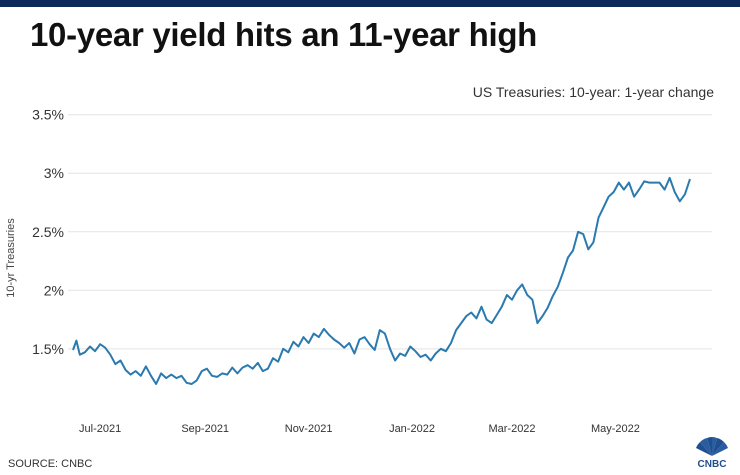  I want to click on x-tick-label: Jul-2021, so click(100, 429).